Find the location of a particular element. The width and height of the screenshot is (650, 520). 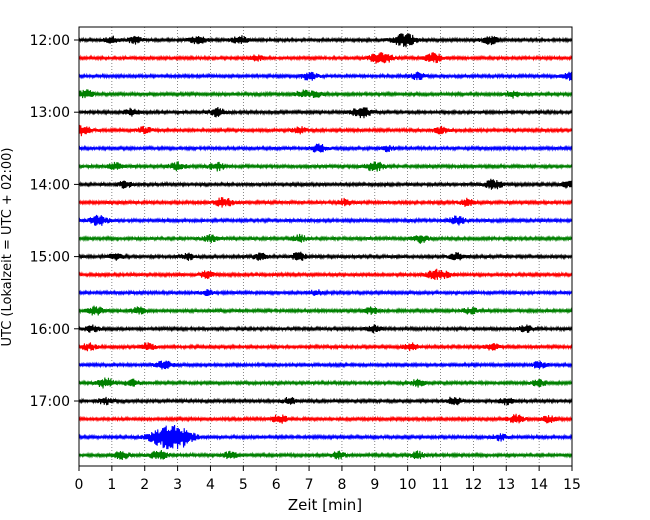

x-axis-label: Zeit [min] is located at coordinates (325, 505).